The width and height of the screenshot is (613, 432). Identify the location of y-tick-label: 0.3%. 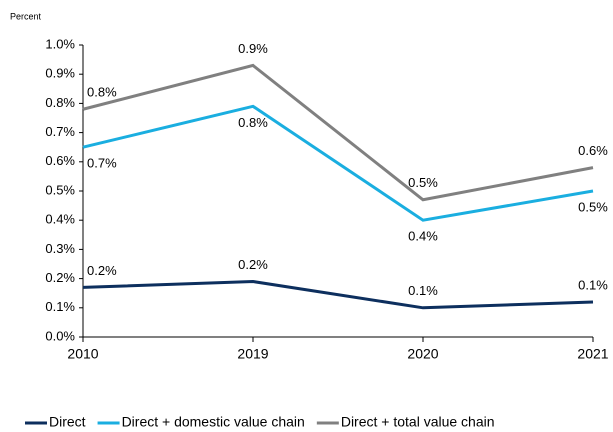
(60, 248).